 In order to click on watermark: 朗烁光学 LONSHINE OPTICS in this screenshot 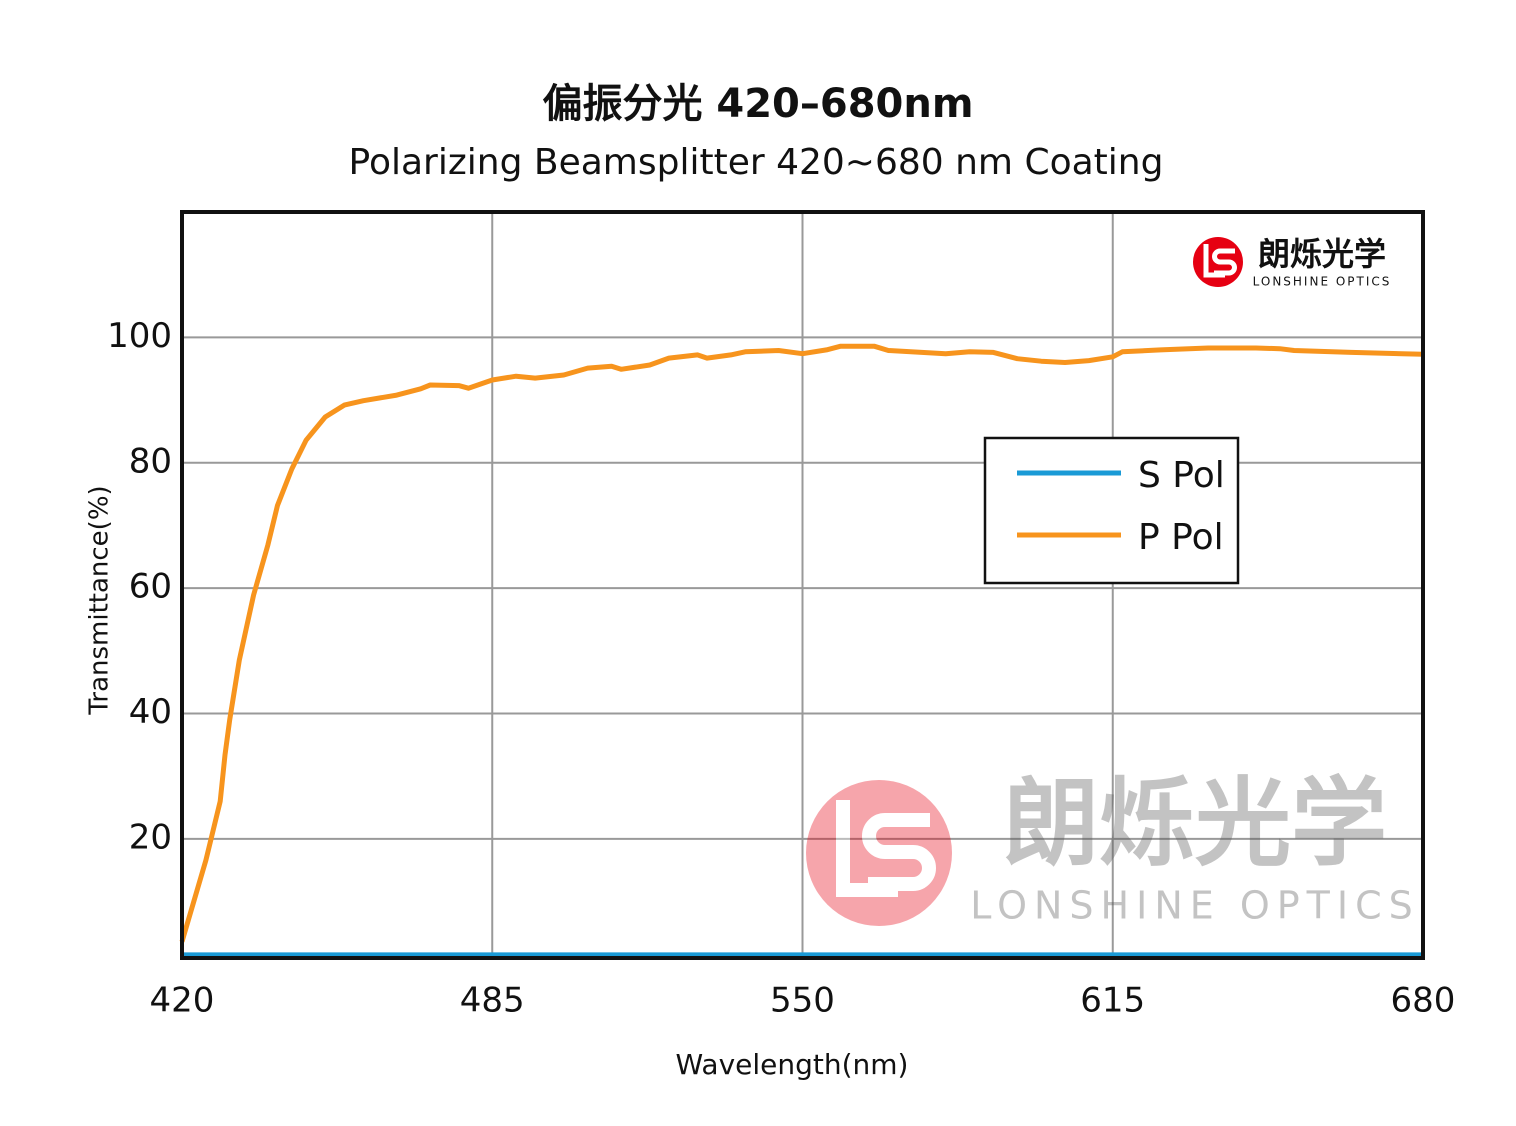, I will do `click(1112, 847)`.